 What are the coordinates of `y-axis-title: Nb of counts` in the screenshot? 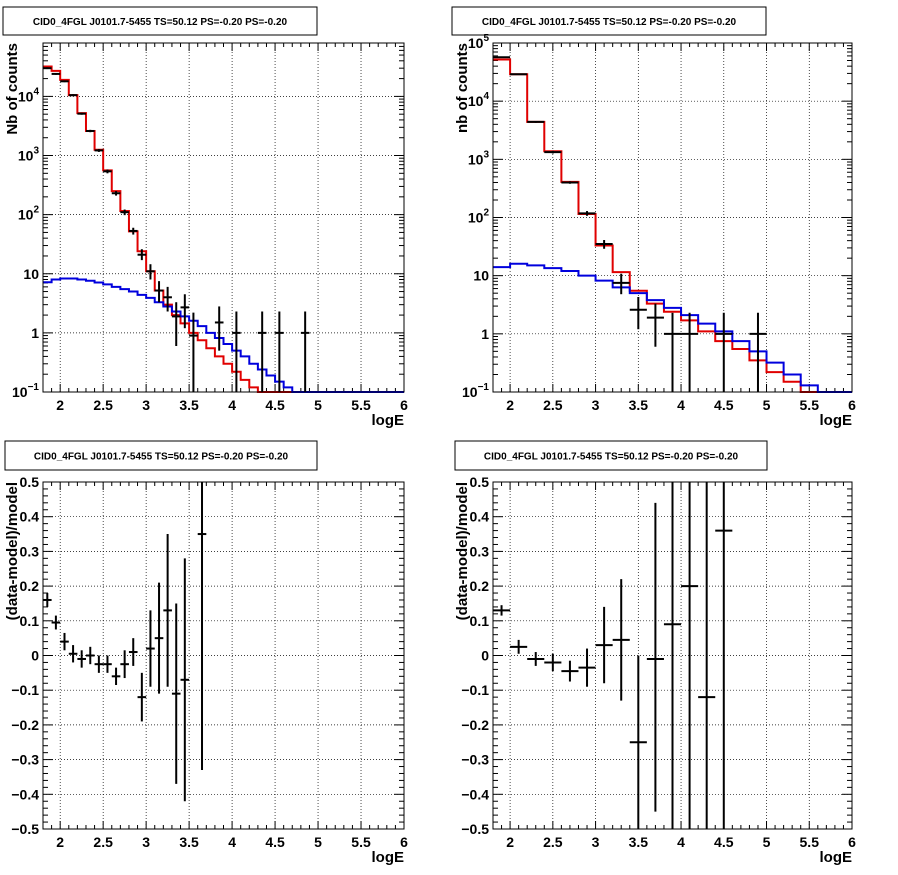 It's located at (12, 89).